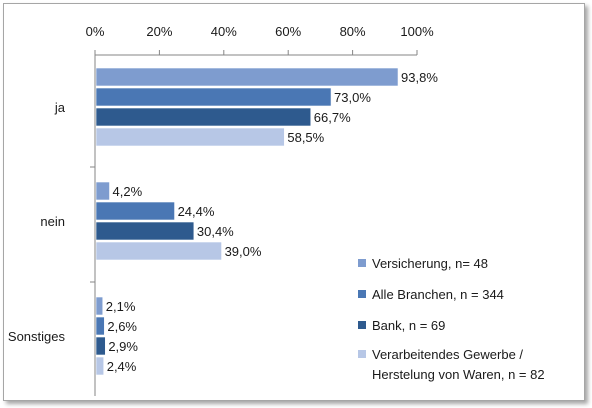 The height and width of the screenshot is (408, 592). I want to click on data-label: 2,6%, so click(122, 326).